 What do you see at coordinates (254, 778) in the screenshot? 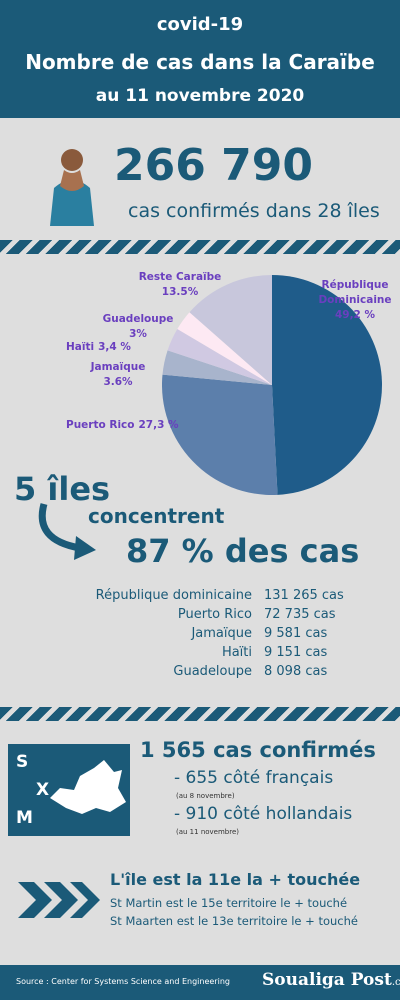
I see `sxm-item: - 655 côté français` at bounding box center [254, 778].